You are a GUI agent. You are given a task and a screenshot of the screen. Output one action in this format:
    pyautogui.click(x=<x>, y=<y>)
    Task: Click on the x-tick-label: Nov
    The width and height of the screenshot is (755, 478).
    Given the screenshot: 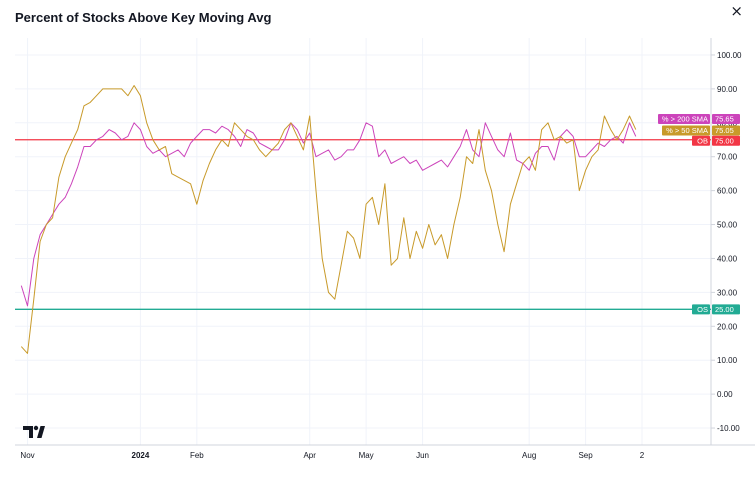 What is the action you would take?
    pyautogui.click(x=27, y=455)
    